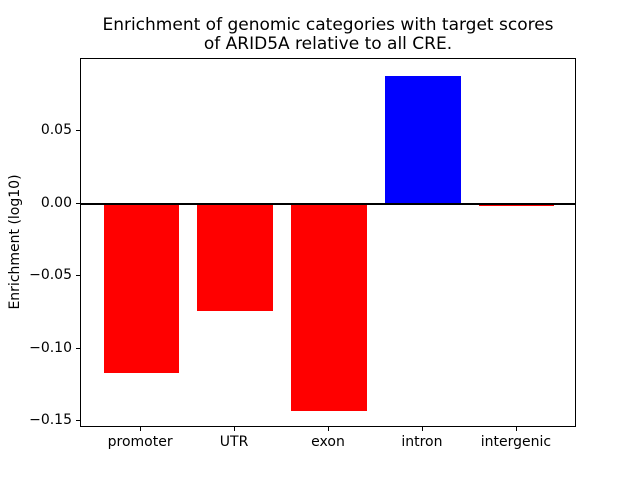 This screenshot has width=640, height=480. What do you see at coordinates (329, 307) in the screenshot?
I see `bar-exon` at bounding box center [329, 307].